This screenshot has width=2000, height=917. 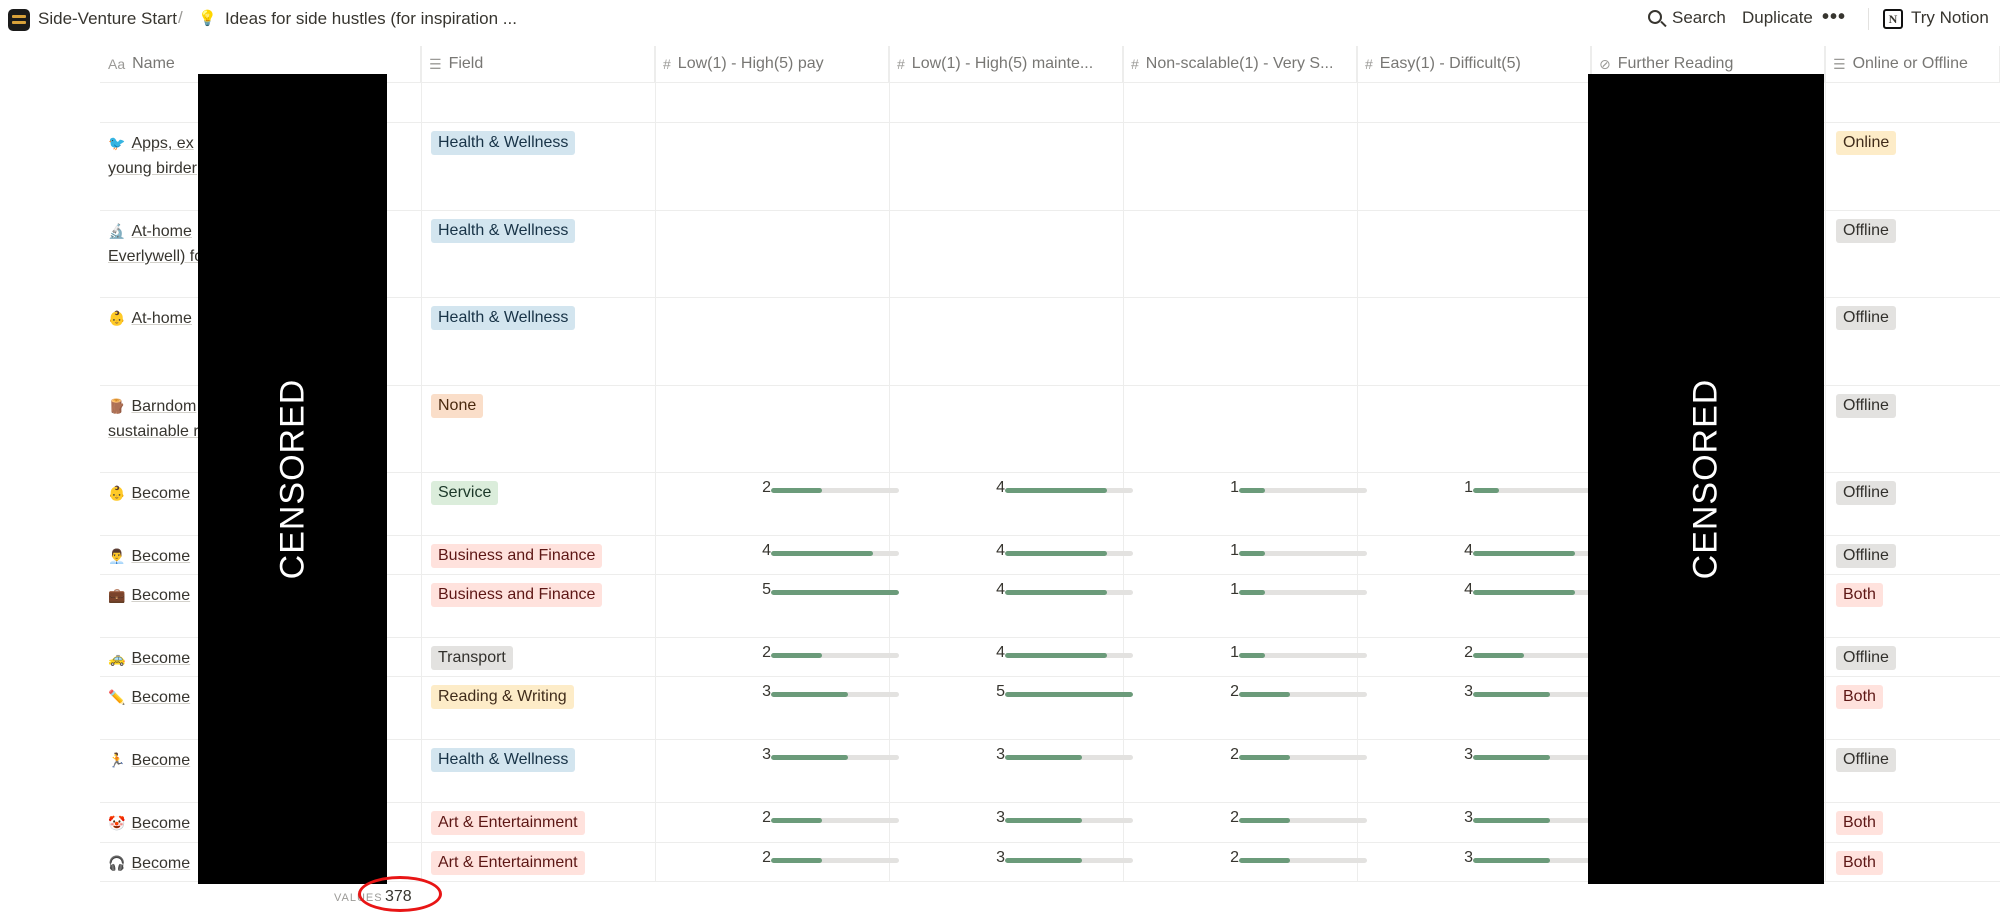 What do you see at coordinates (1474, 64) in the screenshot?
I see `column-header: # Easy(1) - Difficult(5)` at bounding box center [1474, 64].